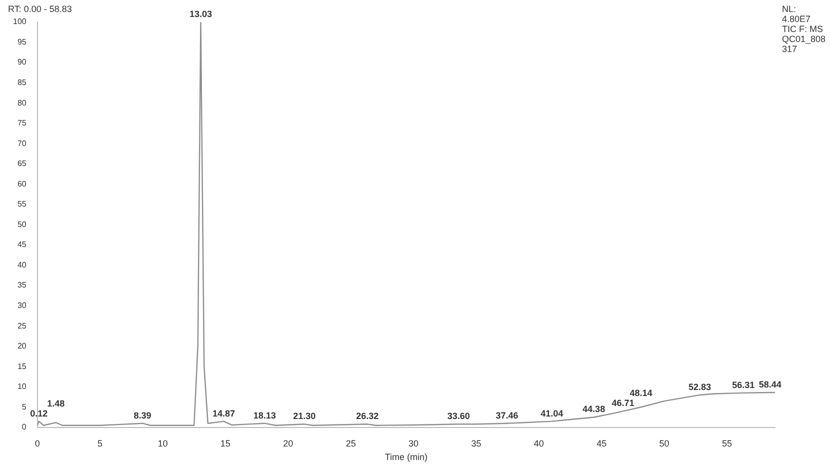 The width and height of the screenshot is (830, 465). I want to click on x-tick-label: 20, so click(288, 443).